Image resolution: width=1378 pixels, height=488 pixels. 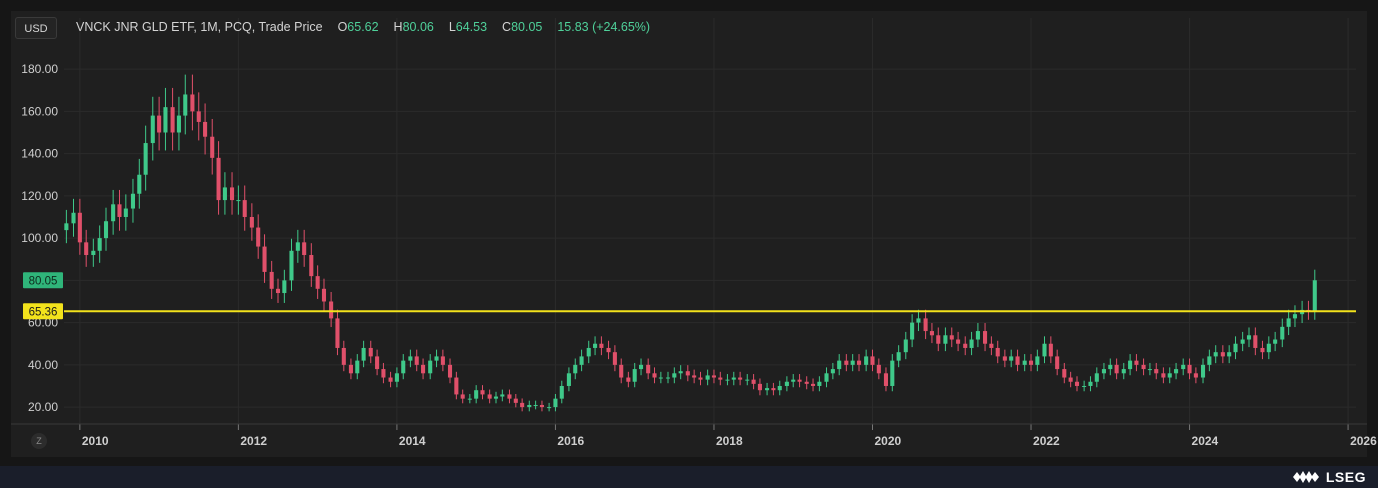 I want to click on y-tick-label: 160.00, so click(x=39, y=111).